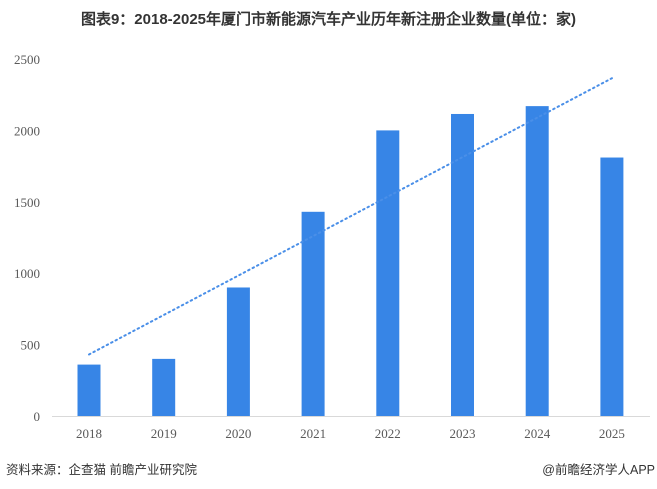 This screenshot has height=489, width=657. I want to click on y-tick-label: 1500, so click(27, 202).